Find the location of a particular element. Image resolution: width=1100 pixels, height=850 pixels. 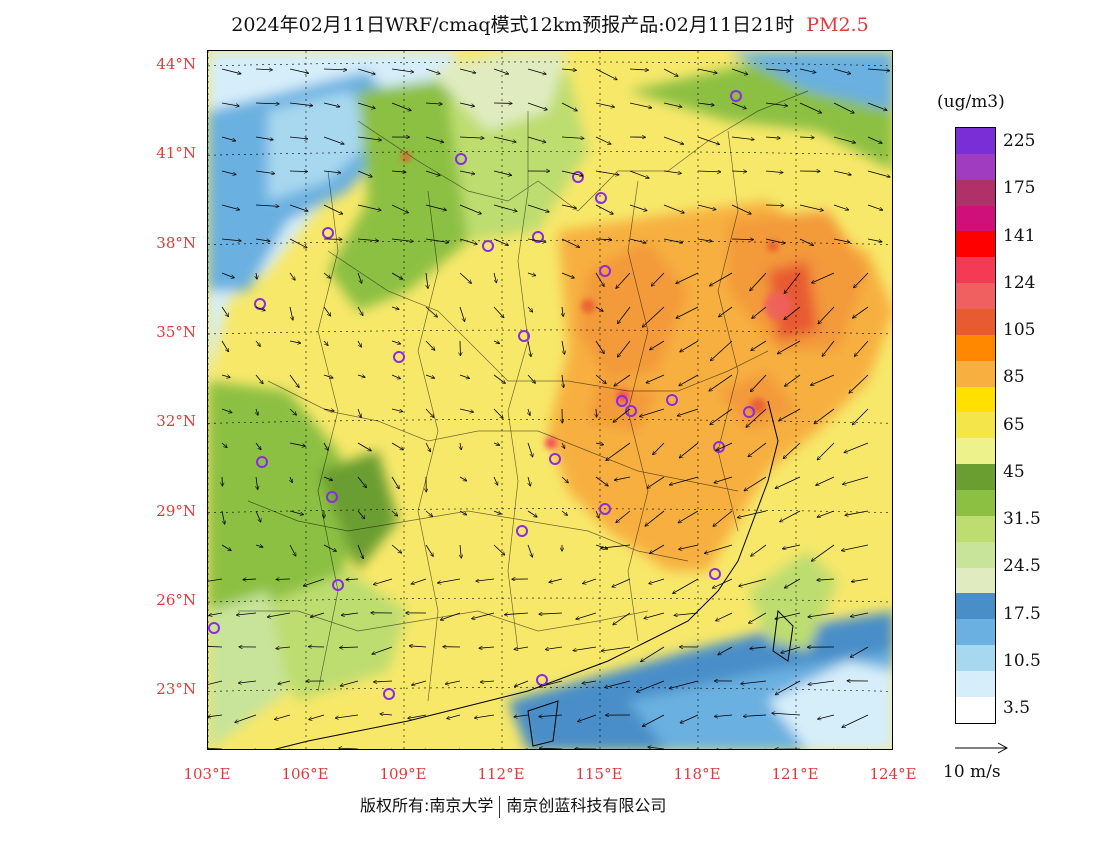

copyright-left: 版权所有:南京大学 is located at coordinates (427, 805).